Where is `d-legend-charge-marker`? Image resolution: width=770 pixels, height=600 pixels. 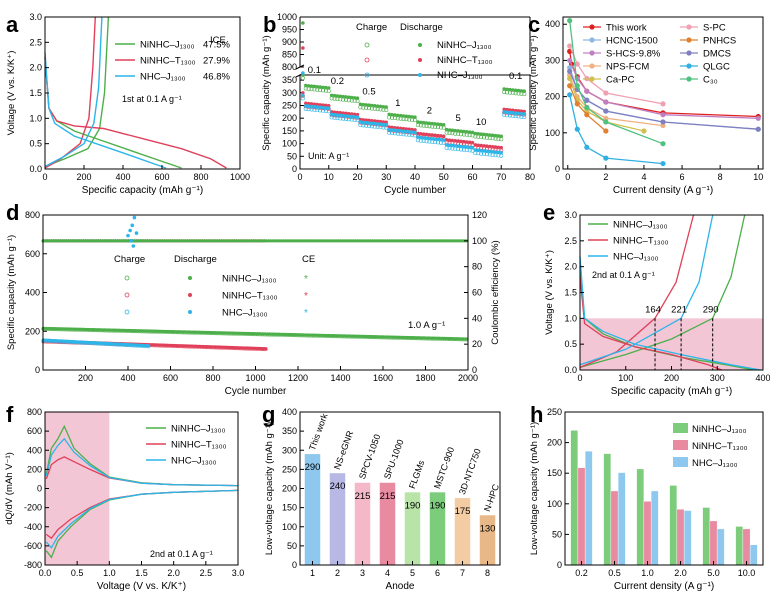 d-legend-charge-marker is located at coordinates (127, 295).